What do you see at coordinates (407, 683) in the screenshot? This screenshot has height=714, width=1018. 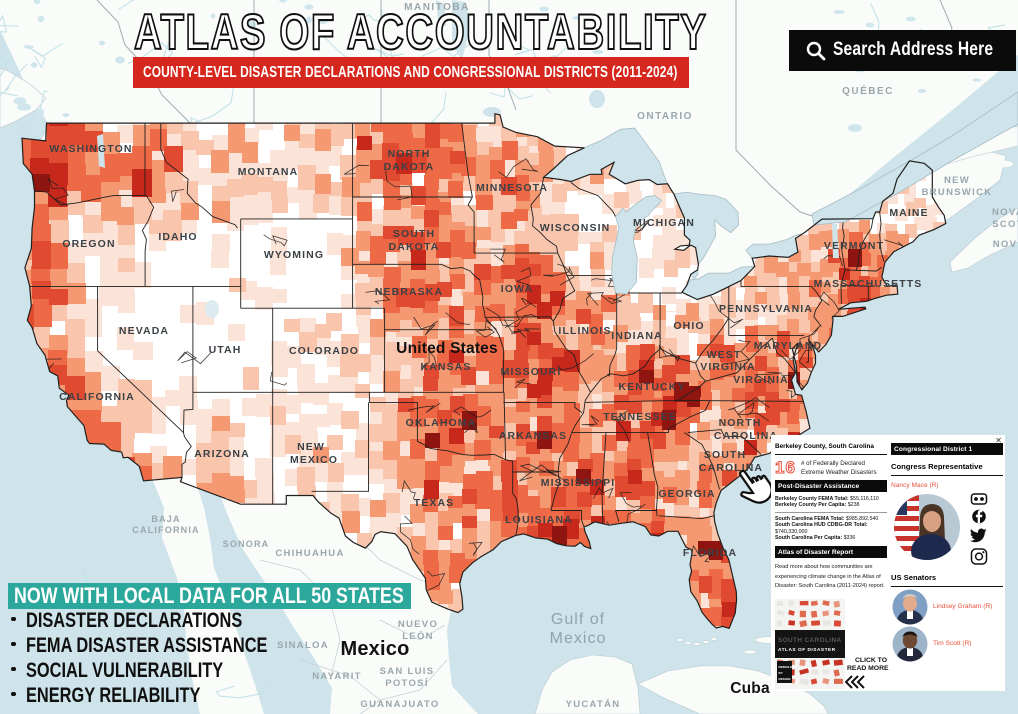 I see `svg-text: POTOSÍ` at bounding box center [407, 683].